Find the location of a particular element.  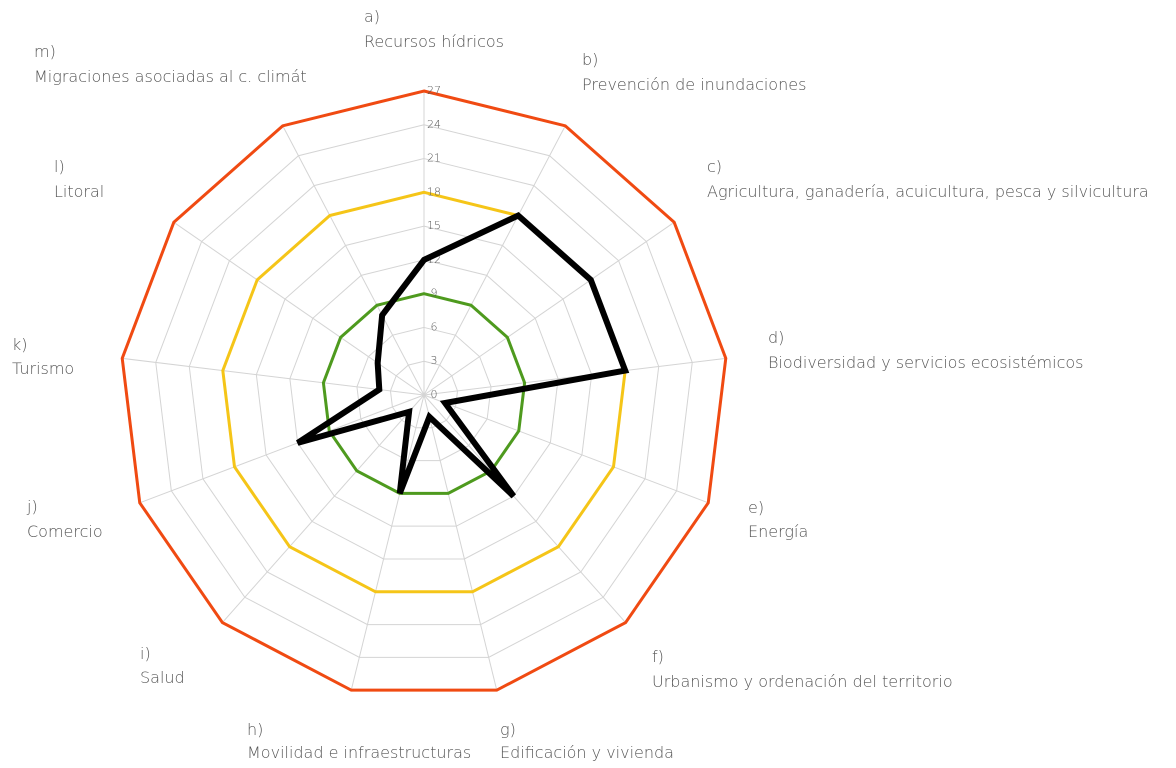

category-letter: k) is located at coordinates (20, 344).